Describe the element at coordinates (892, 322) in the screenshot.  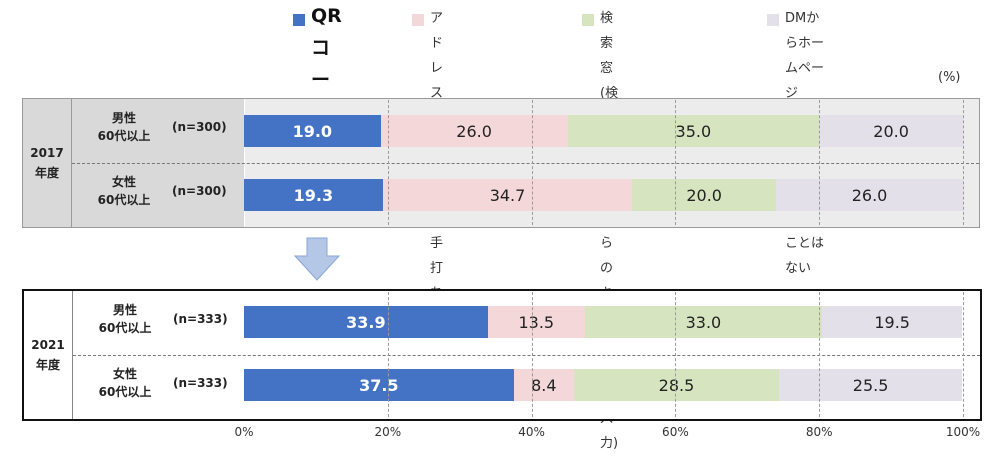
I see `bar-segment: 19.5` at that location.